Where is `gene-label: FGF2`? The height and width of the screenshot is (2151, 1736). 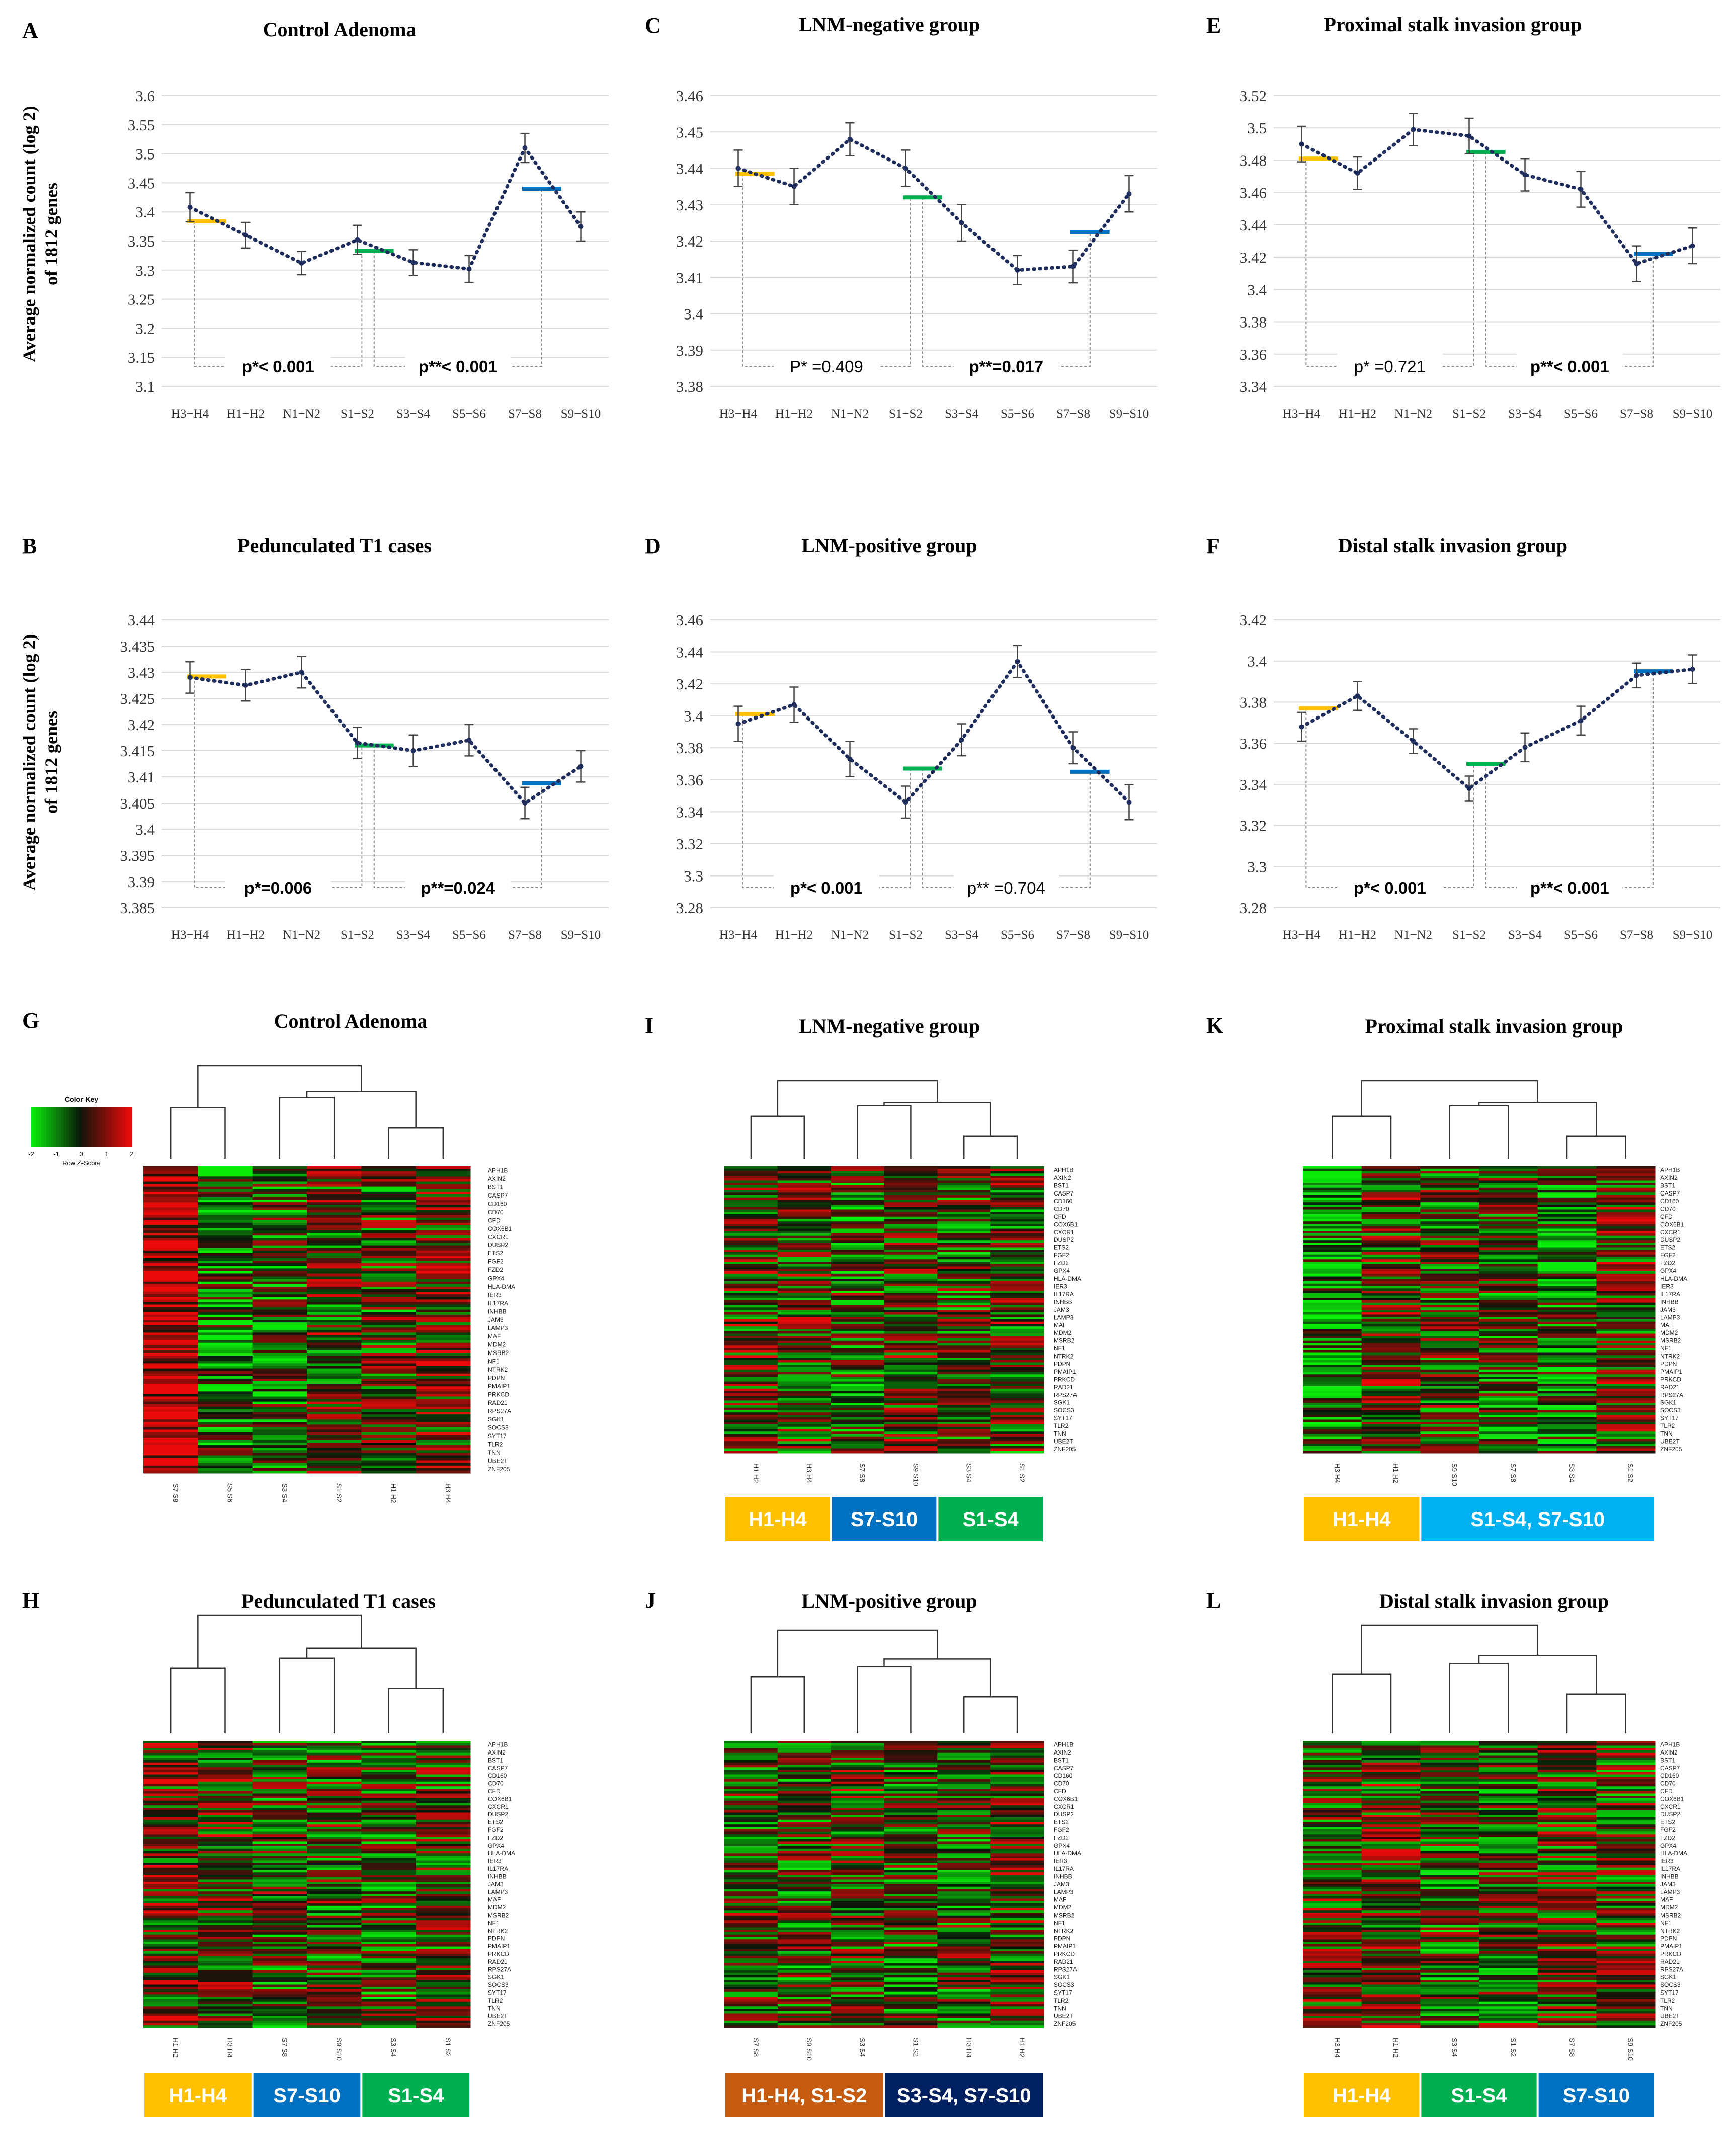 gene-label: FGF2 is located at coordinates (1061, 1256).